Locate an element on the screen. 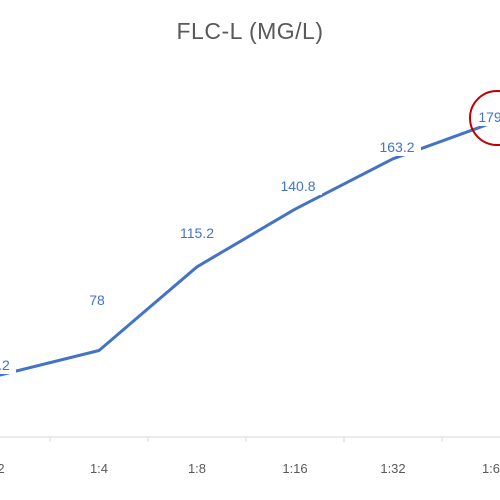 Image resolution: width=500 pixels, height=500 pixels. data-label: 179 is located at coordinates (489, 117).